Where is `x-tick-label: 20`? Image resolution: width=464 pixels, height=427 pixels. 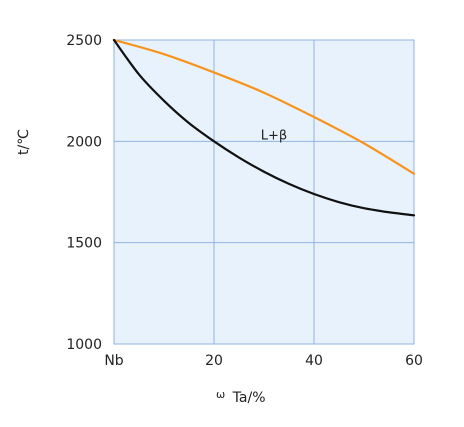
x-tick-label: 20 is located at coordinates (214, 361).